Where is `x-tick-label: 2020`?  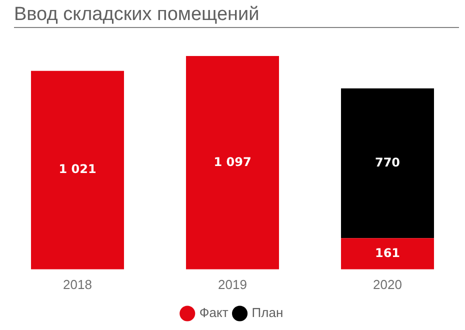 x-tick-label: 2020 is located at coordinates (387, 284).